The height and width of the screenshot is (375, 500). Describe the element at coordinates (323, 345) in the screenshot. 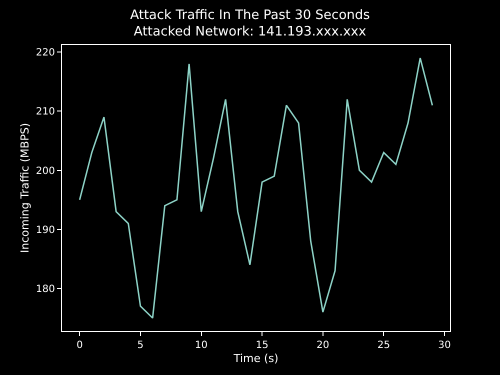

I see `x-tick-label: 20` at that location.